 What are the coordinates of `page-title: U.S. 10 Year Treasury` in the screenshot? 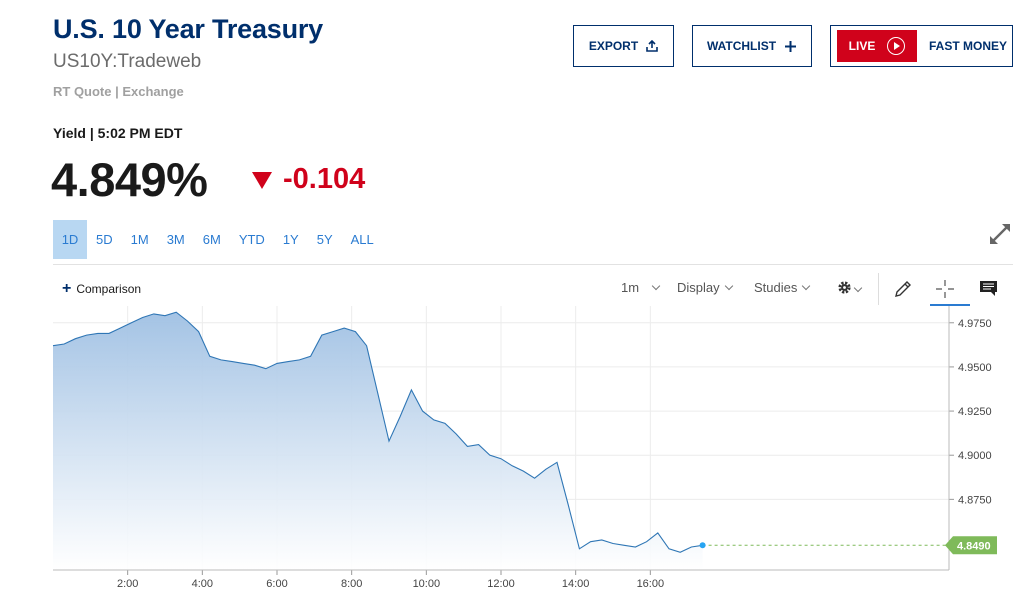 It's located at (188, 29).